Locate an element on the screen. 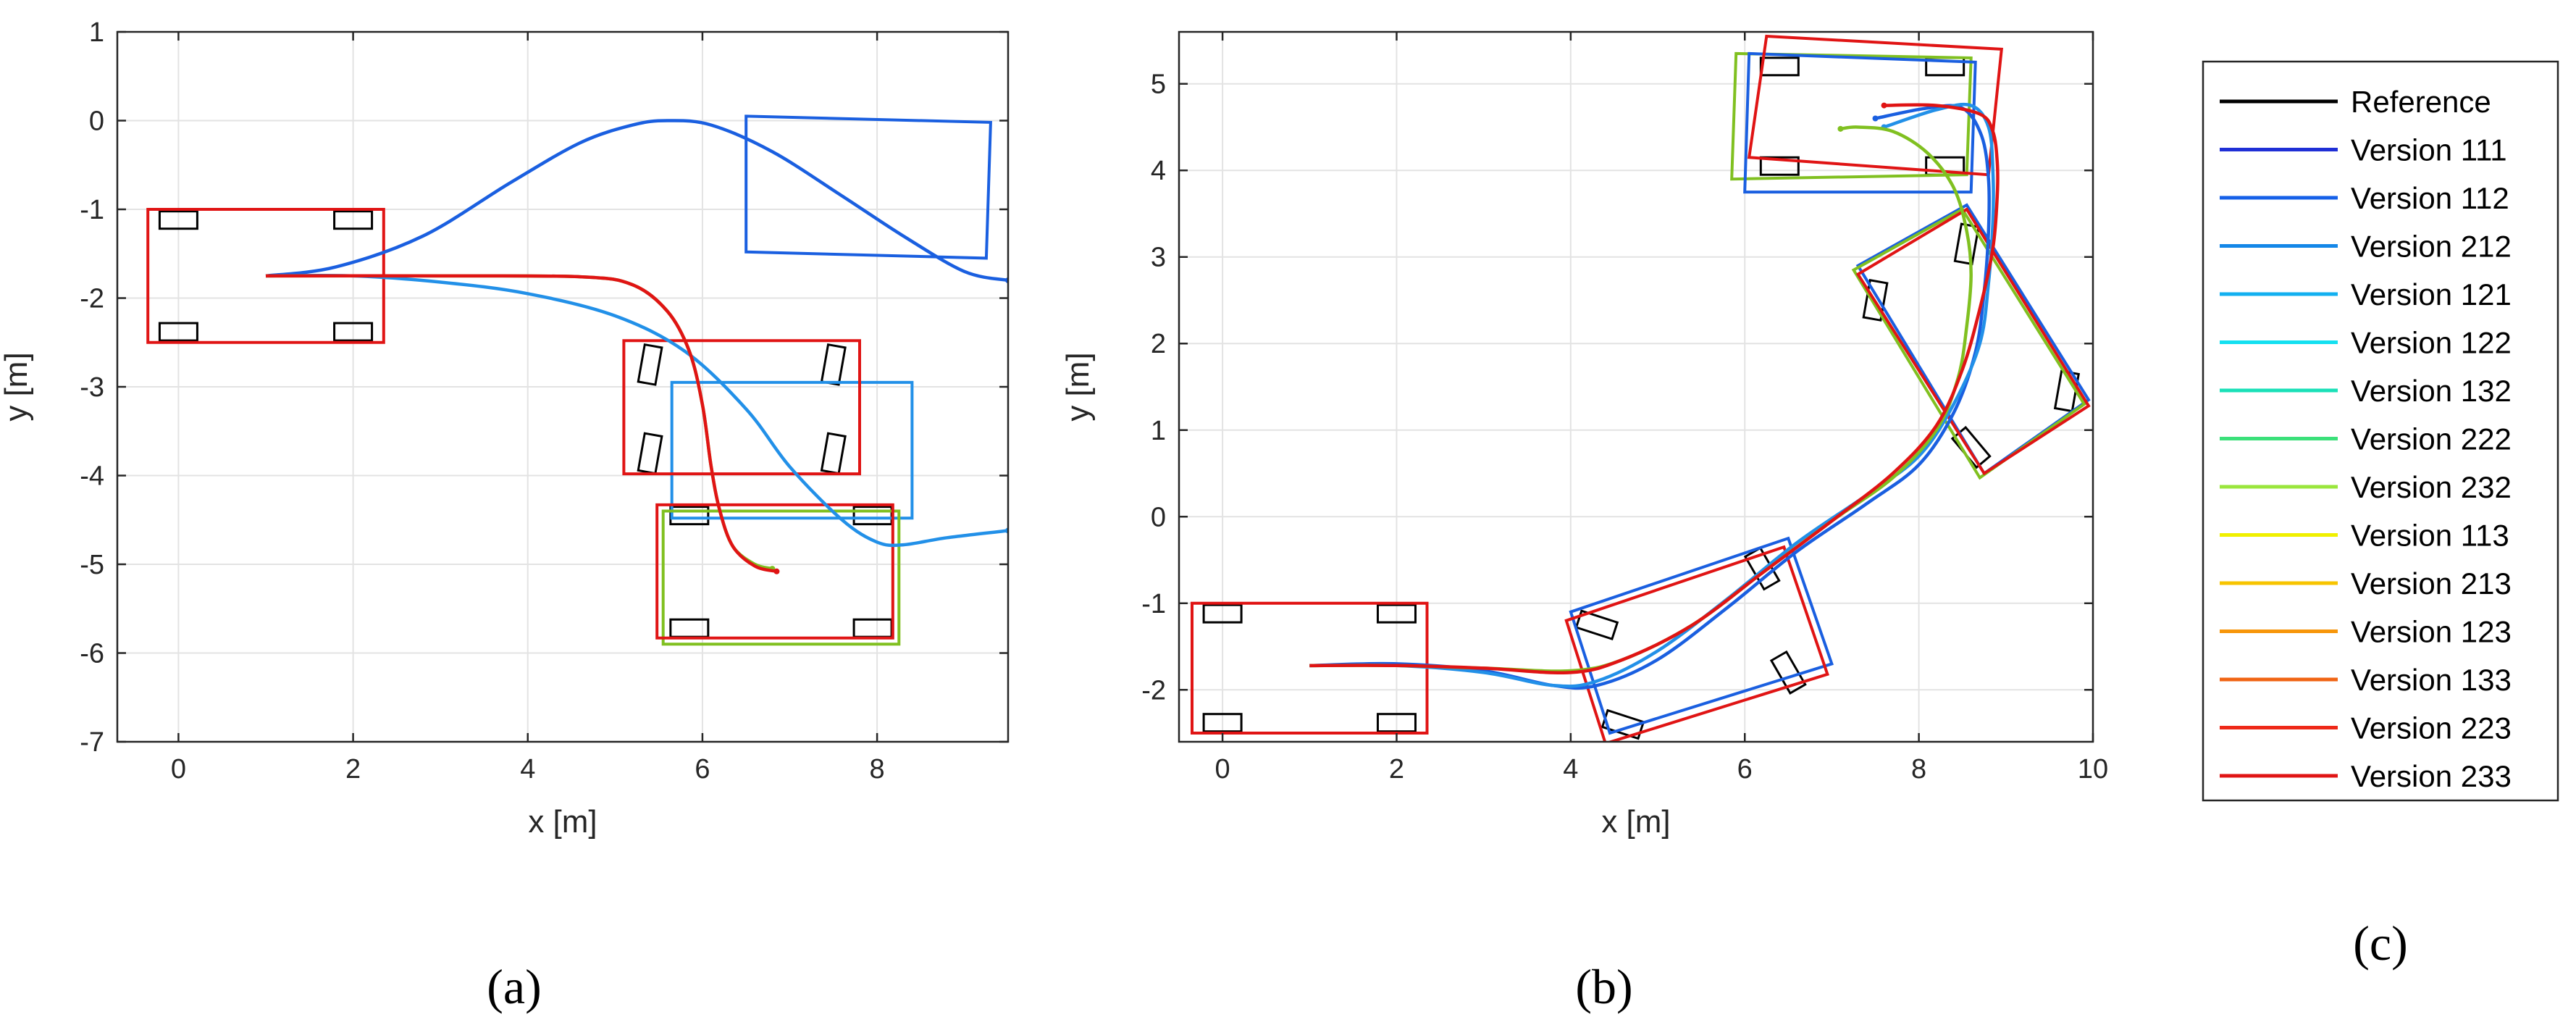  y-tick-label: 3 is located at coordinates (1158, 258).